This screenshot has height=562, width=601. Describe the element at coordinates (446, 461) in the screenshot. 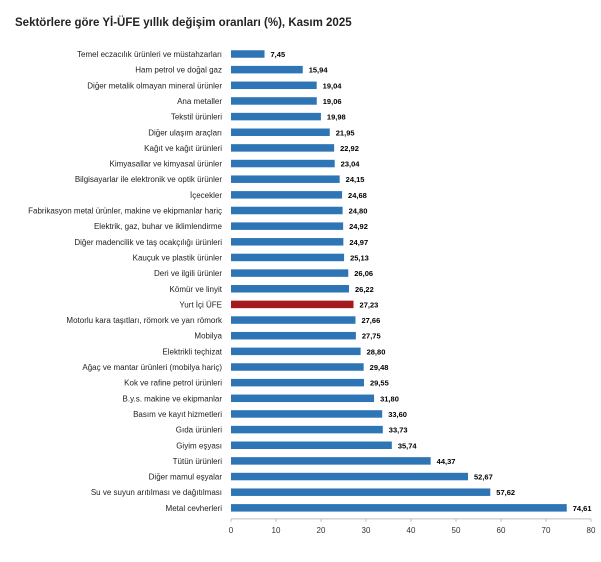

I see `data-label: 44,37` at that location.